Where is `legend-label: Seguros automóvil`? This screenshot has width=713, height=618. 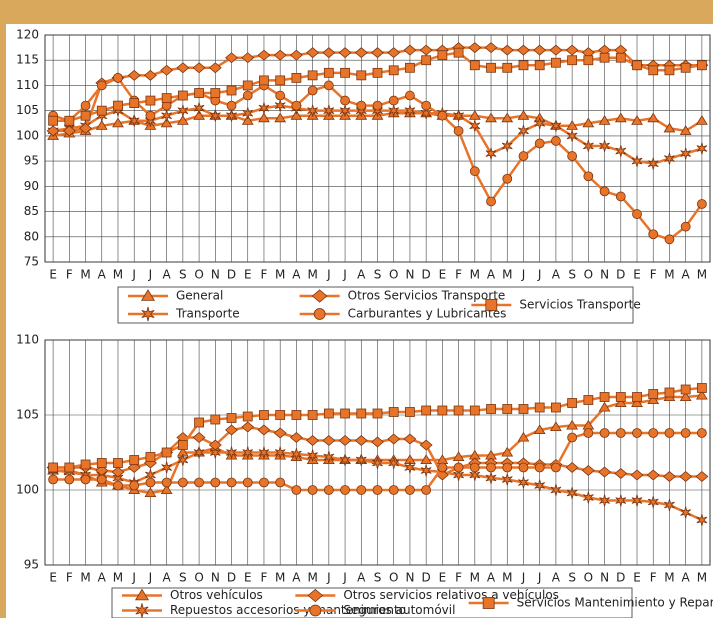 legend-label: Seguros automóvil is located at coordinates (399, 610).